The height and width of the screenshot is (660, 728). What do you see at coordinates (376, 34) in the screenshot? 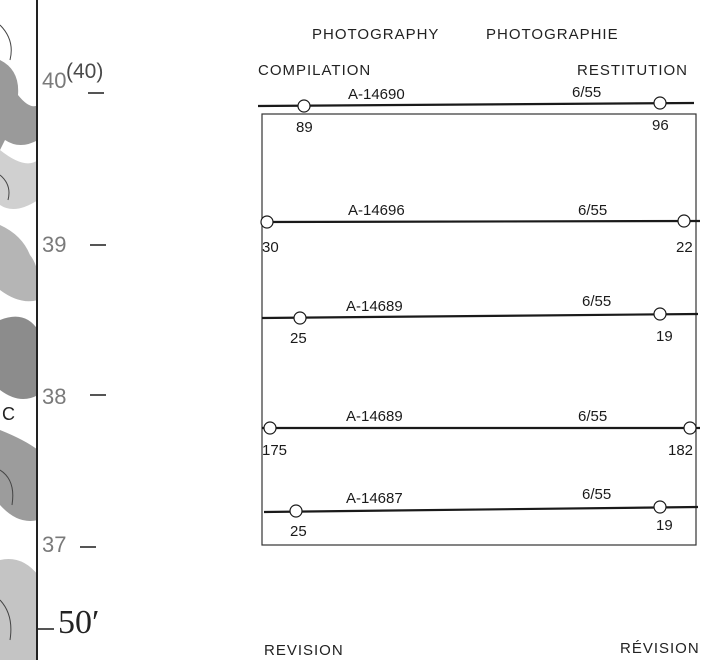
I see `photography-heading-en: PHOTOGRAPHY` at bounding box center [376, 34].